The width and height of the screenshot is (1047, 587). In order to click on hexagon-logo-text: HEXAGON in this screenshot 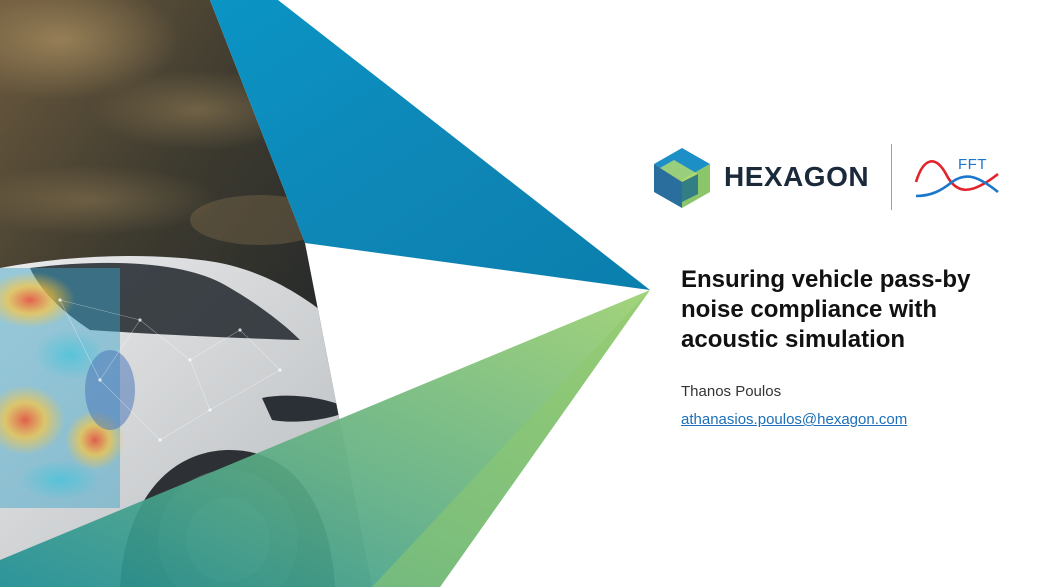, I will do `click(796, 177)`.